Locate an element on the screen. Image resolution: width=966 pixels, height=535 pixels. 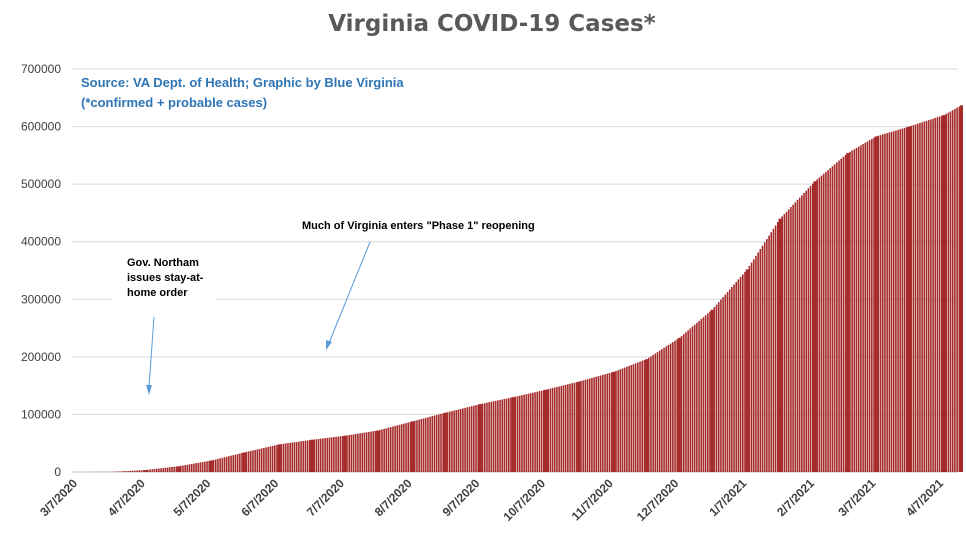
annotation-arrowhead is located at coordinates (329, 345).